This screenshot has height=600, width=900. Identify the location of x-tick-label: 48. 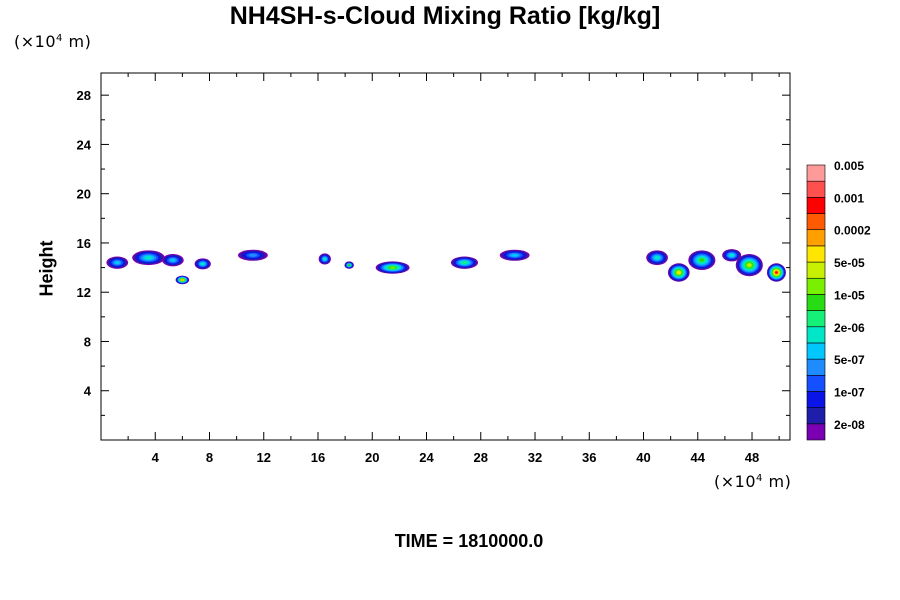
(752, 457).